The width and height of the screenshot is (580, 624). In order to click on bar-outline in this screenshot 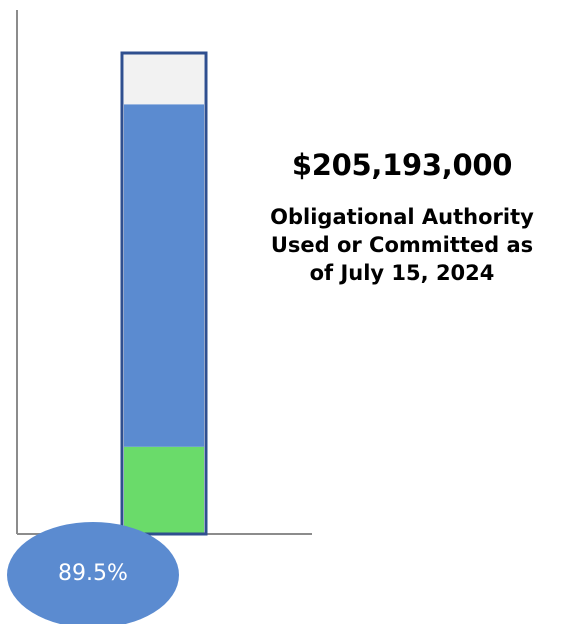, I will do `click(164, 293)`.